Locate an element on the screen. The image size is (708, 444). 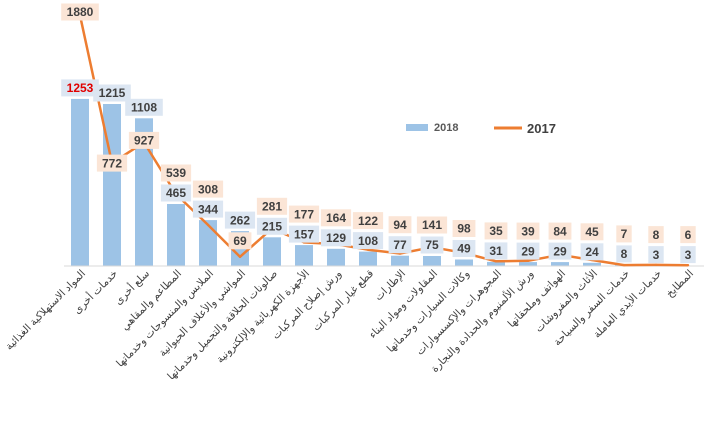
bar-value-label: 465 is located at coordinates (176, 193).